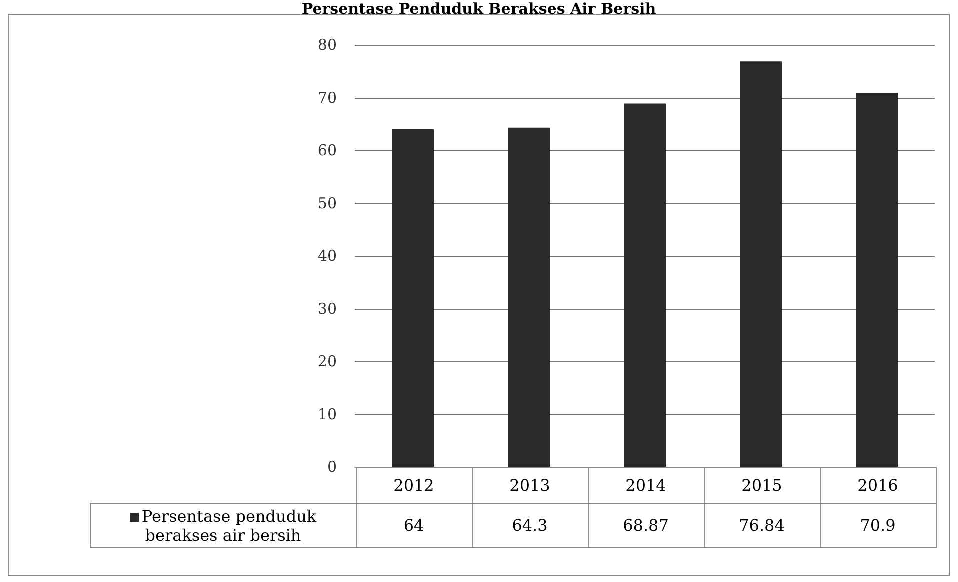  Describe the element at coordinates (327, 309) in the screenshot. I see `y-tick-label: 30` at that location.